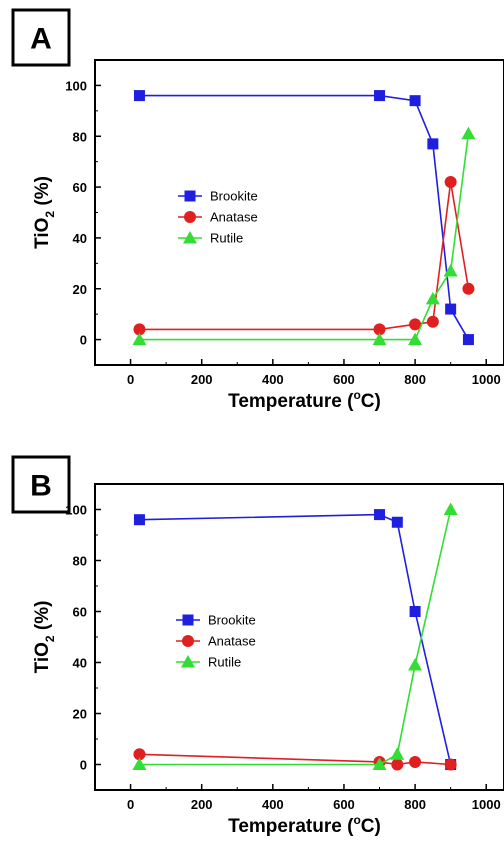 This screenshot has width=504, height=843. I want to click on panel-label: A, so click(41, 39).